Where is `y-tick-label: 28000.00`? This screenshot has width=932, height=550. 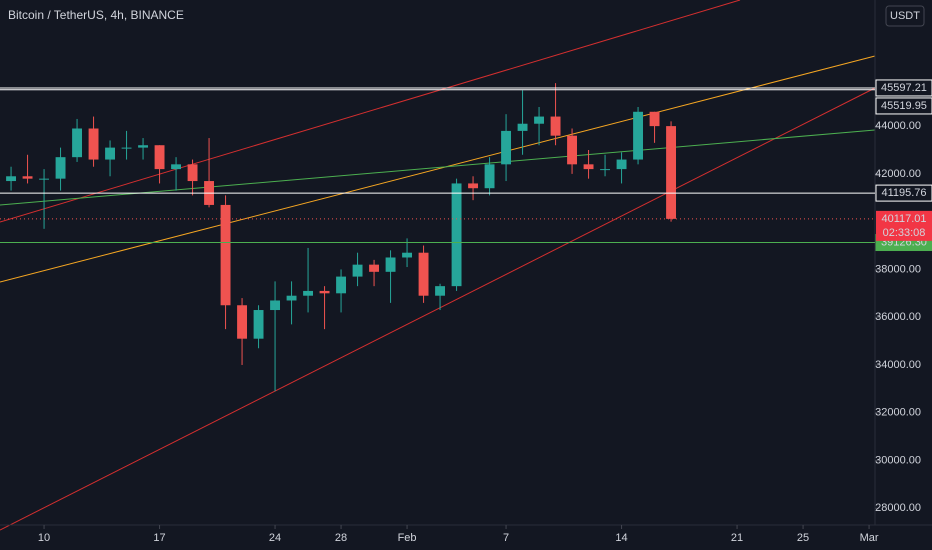 y-tick-label: 28000.00 is located at coordinates (898, 508).